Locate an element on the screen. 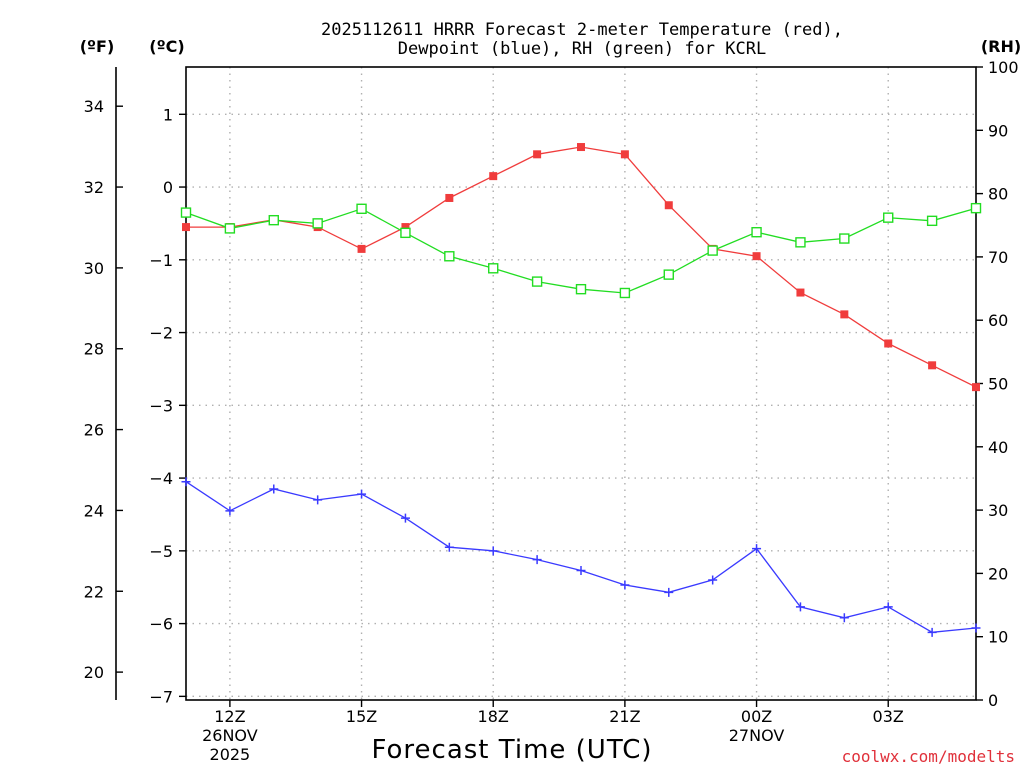 Image resolution: width=1024 pixels, height=768 pixels. chart-title-line-2: Dewpoint (blue), RH (green) for KCRL is located at coordinates (582, 49).